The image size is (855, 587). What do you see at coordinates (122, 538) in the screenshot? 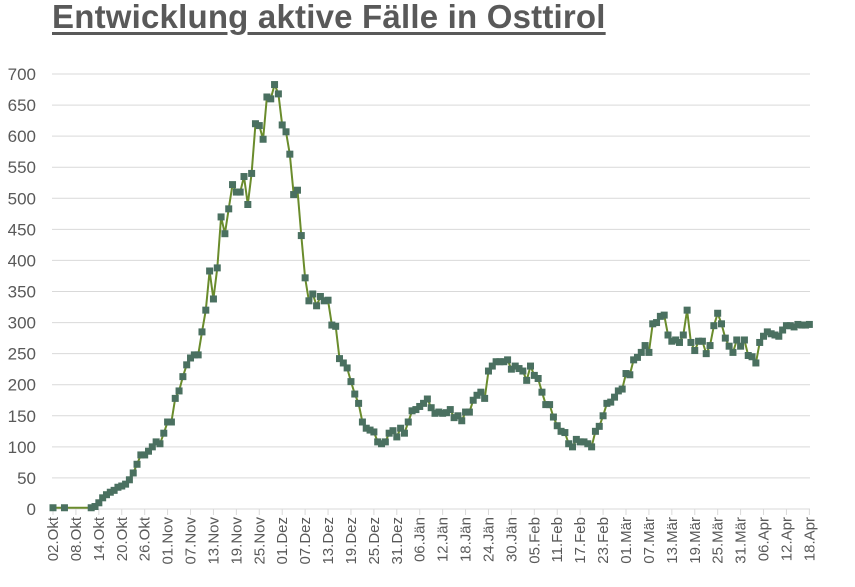
I see `x-tick-label: 20.Okt` at bounding box center [122, 538].